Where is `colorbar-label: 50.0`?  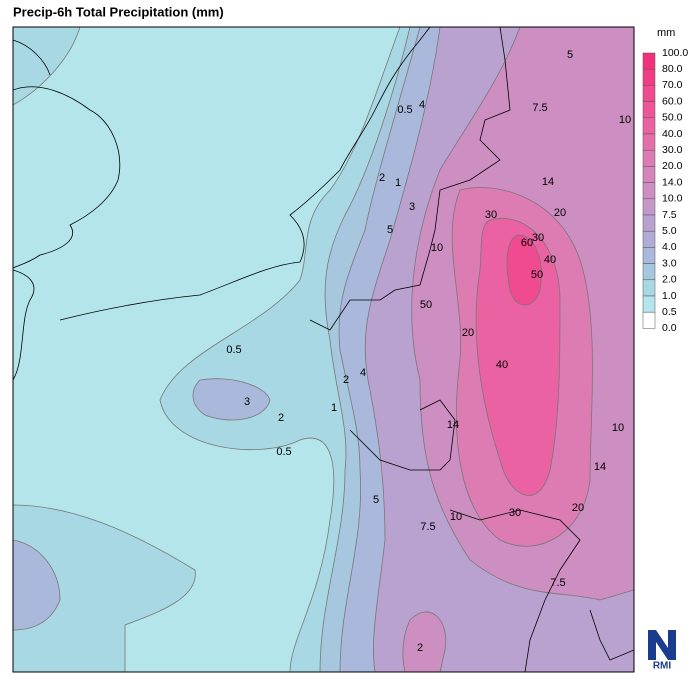 colorbar-label: 50.0 is located at coordinates (672, 118).